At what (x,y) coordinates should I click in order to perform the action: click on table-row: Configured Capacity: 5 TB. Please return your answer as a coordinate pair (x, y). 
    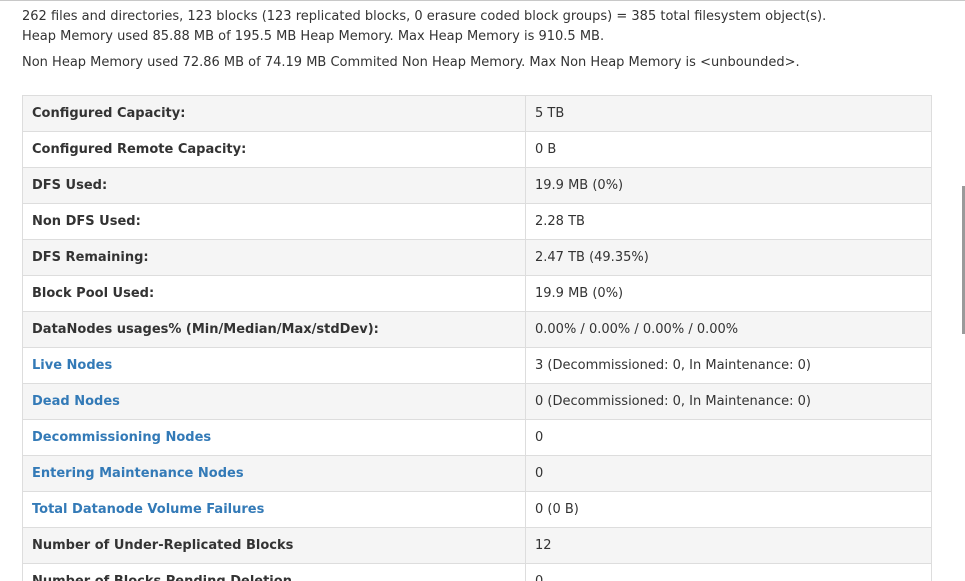
    Looking at the image, I should click on (477, 113).